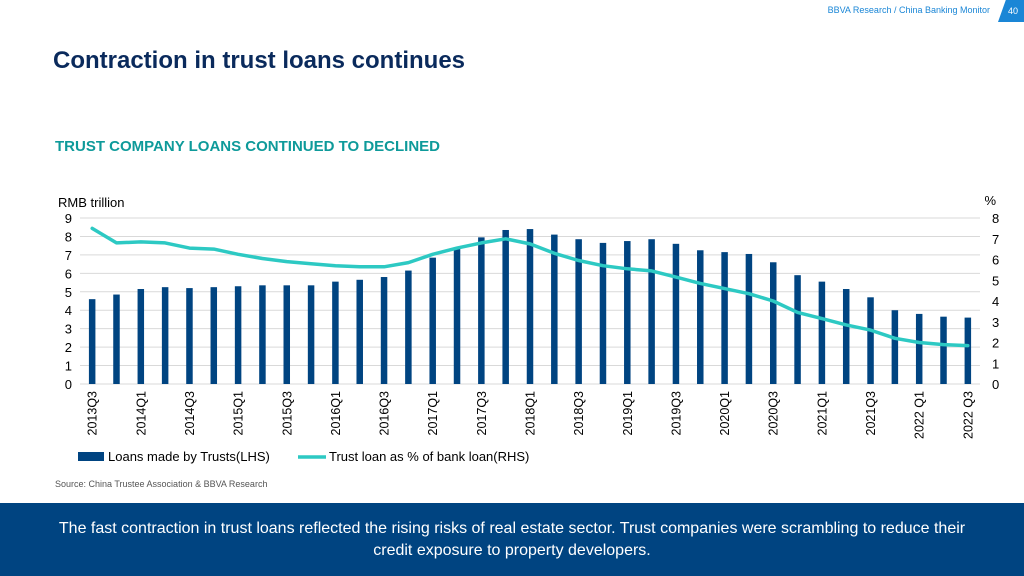 Image resolution: width=1024 pixels, height=576 pixels. What do you see at coordinates (68, 255) in the screenshot?
I see `left-tick-label: 7` at bounding box center [68, 255].